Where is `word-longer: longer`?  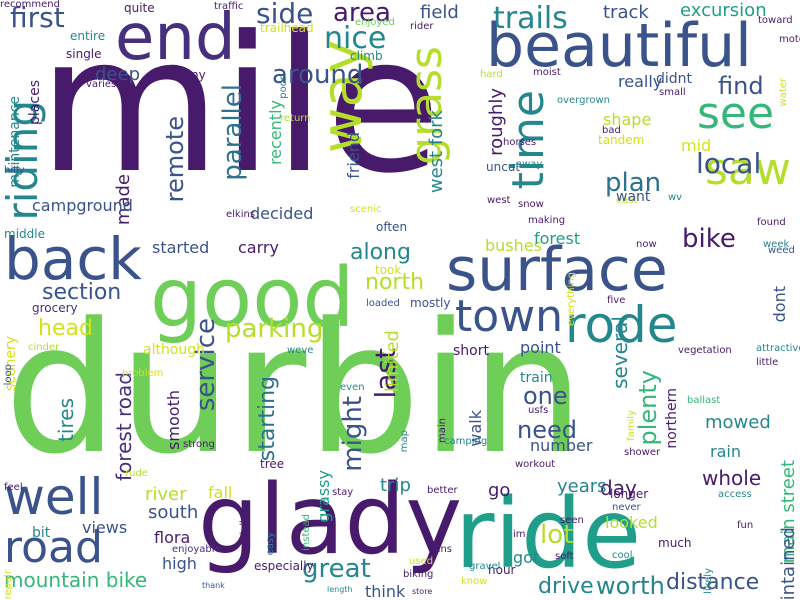 word-longer: longer is located at coordinates (629, 494).